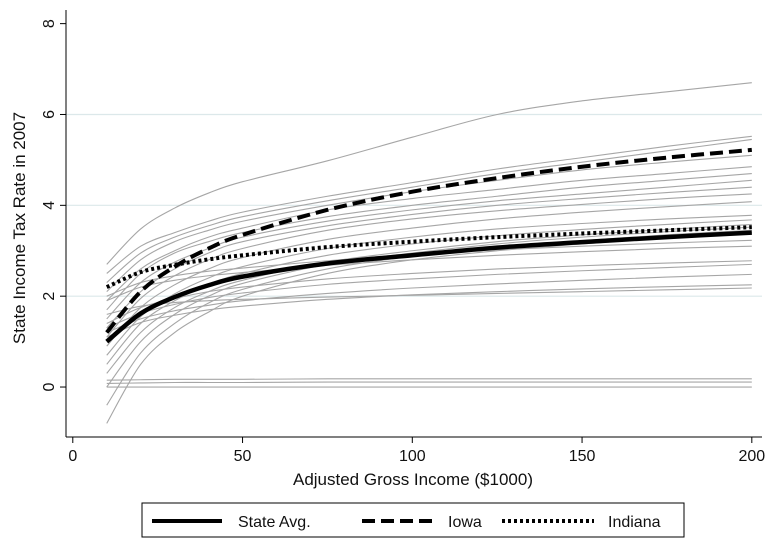  I want to click on y-tick-label-0: 0, so click(49, 386).